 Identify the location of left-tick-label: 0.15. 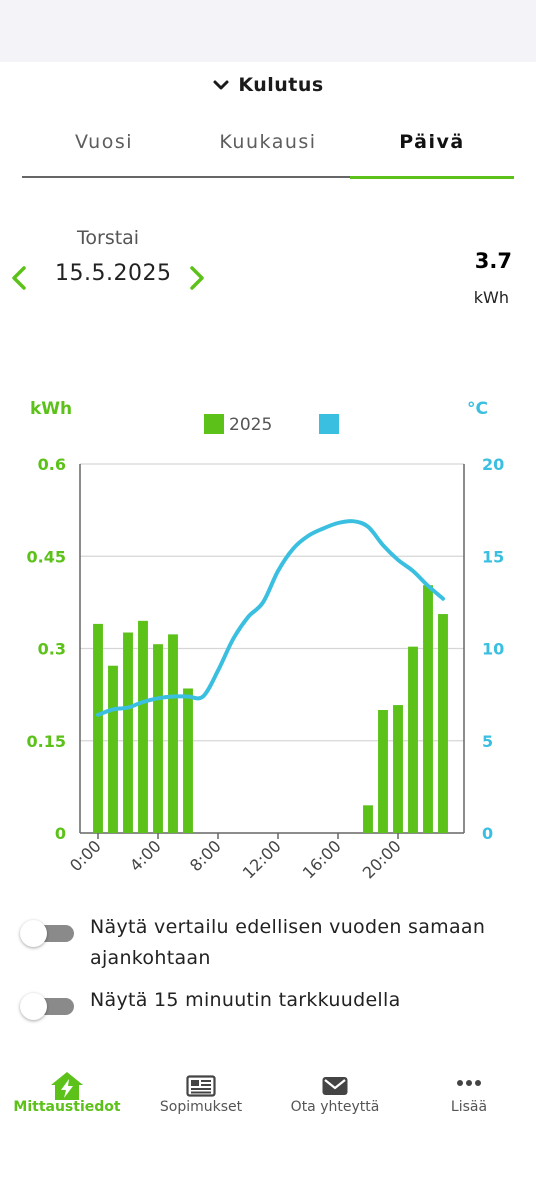
(46, 741).